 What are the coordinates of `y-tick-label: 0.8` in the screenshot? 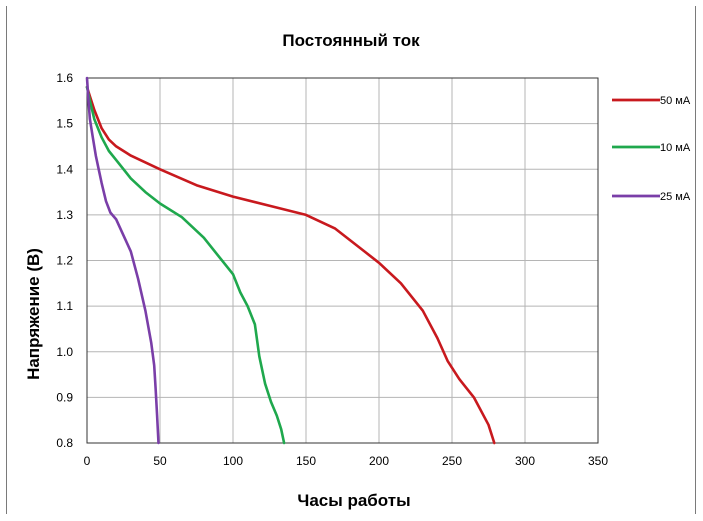 It's located at (64, 443).